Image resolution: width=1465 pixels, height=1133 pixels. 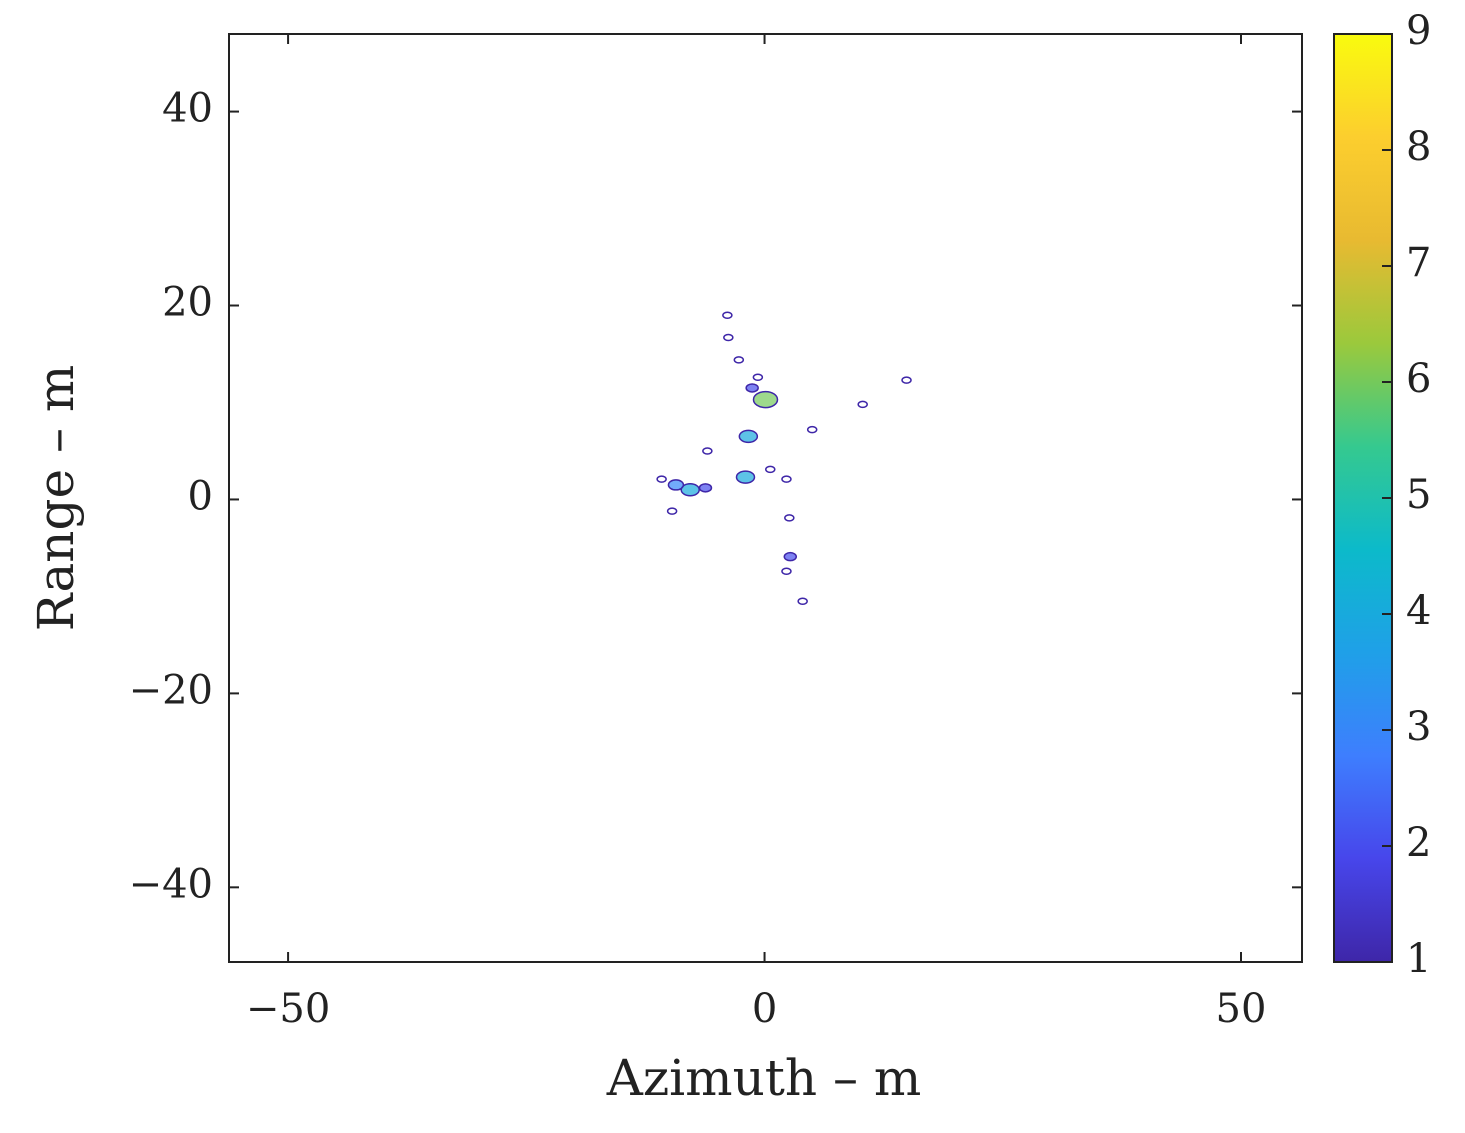 What do you see at coordinates (1418, 495) in the screenshot?
I see `colorbar-tick-label: 5` at bounding box center [1418, 495].